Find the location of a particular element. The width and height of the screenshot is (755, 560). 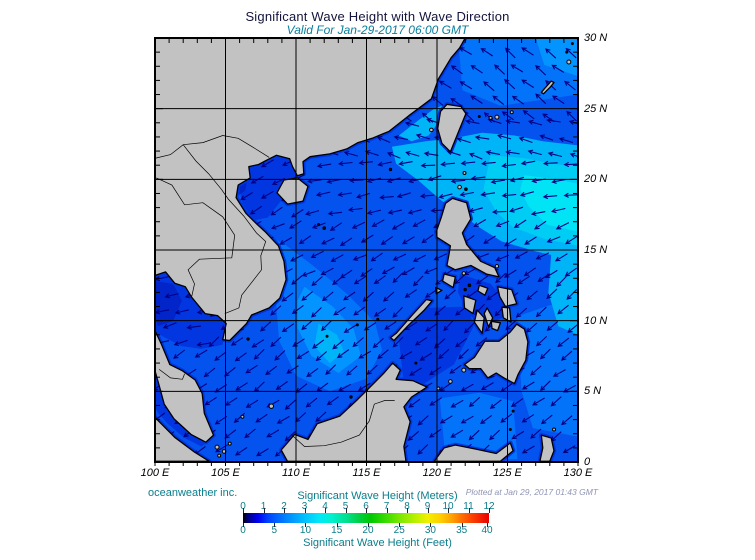

colorbar-meters-tick-label: 11 is located at coordinates (468, 506).